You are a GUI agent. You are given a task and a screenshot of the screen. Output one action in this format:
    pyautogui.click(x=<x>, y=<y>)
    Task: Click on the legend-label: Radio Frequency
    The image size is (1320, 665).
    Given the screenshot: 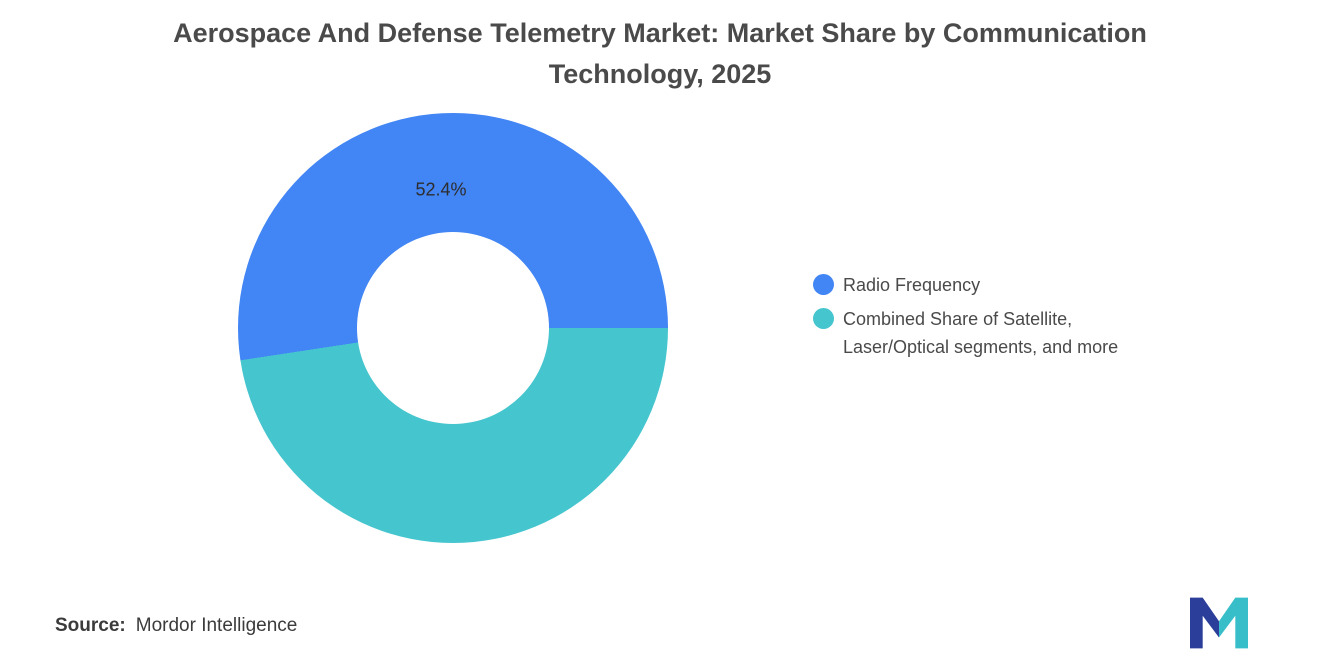 What is the action you would take?
    pyautogui.click(x=912, y=285)
    